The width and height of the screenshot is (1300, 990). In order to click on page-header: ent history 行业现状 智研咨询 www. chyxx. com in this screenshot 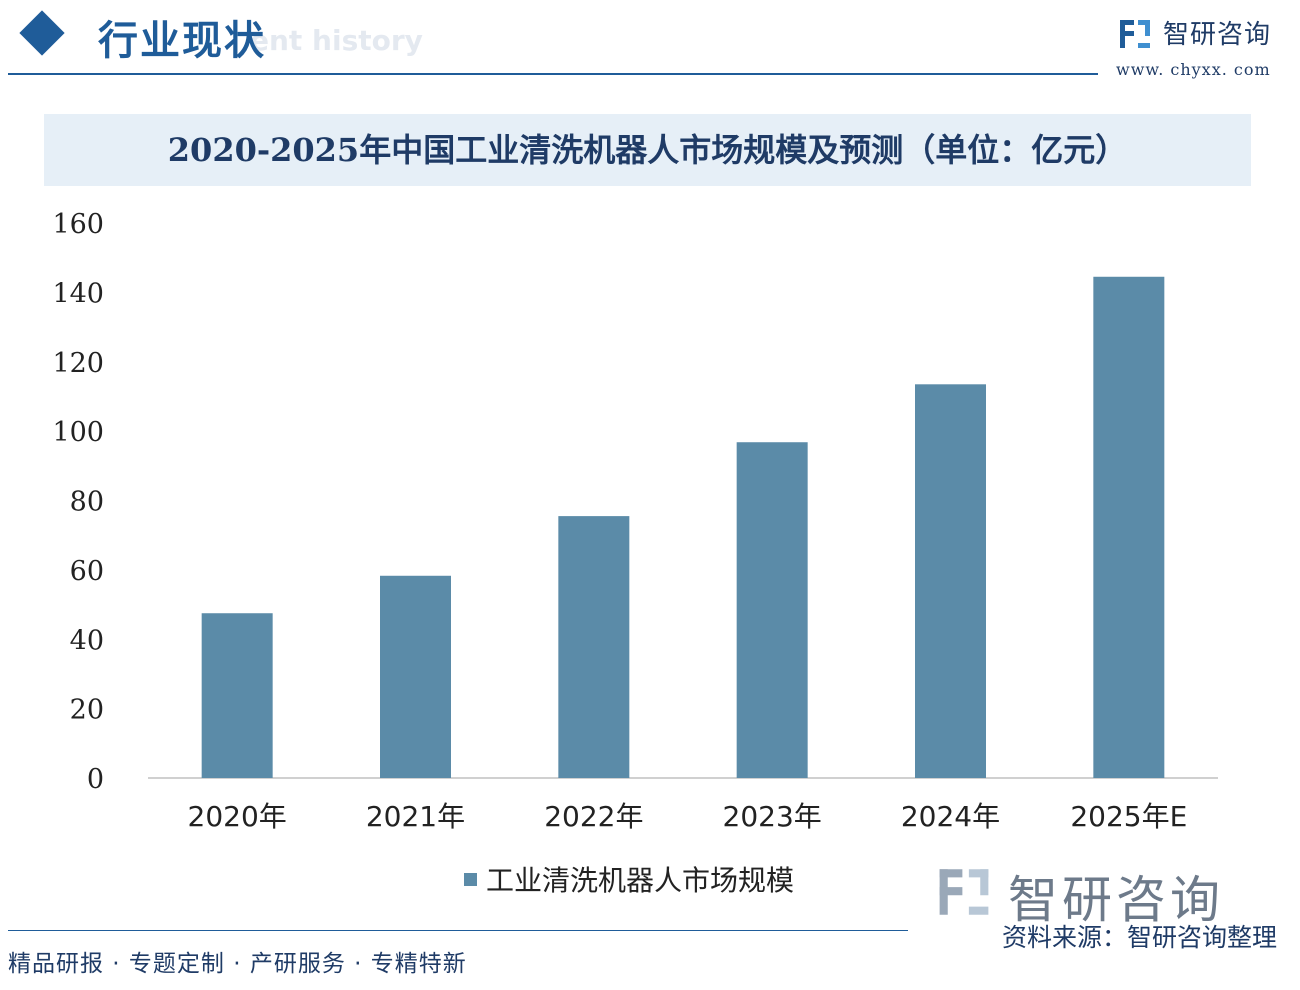, I will do `click(650, 40)`.